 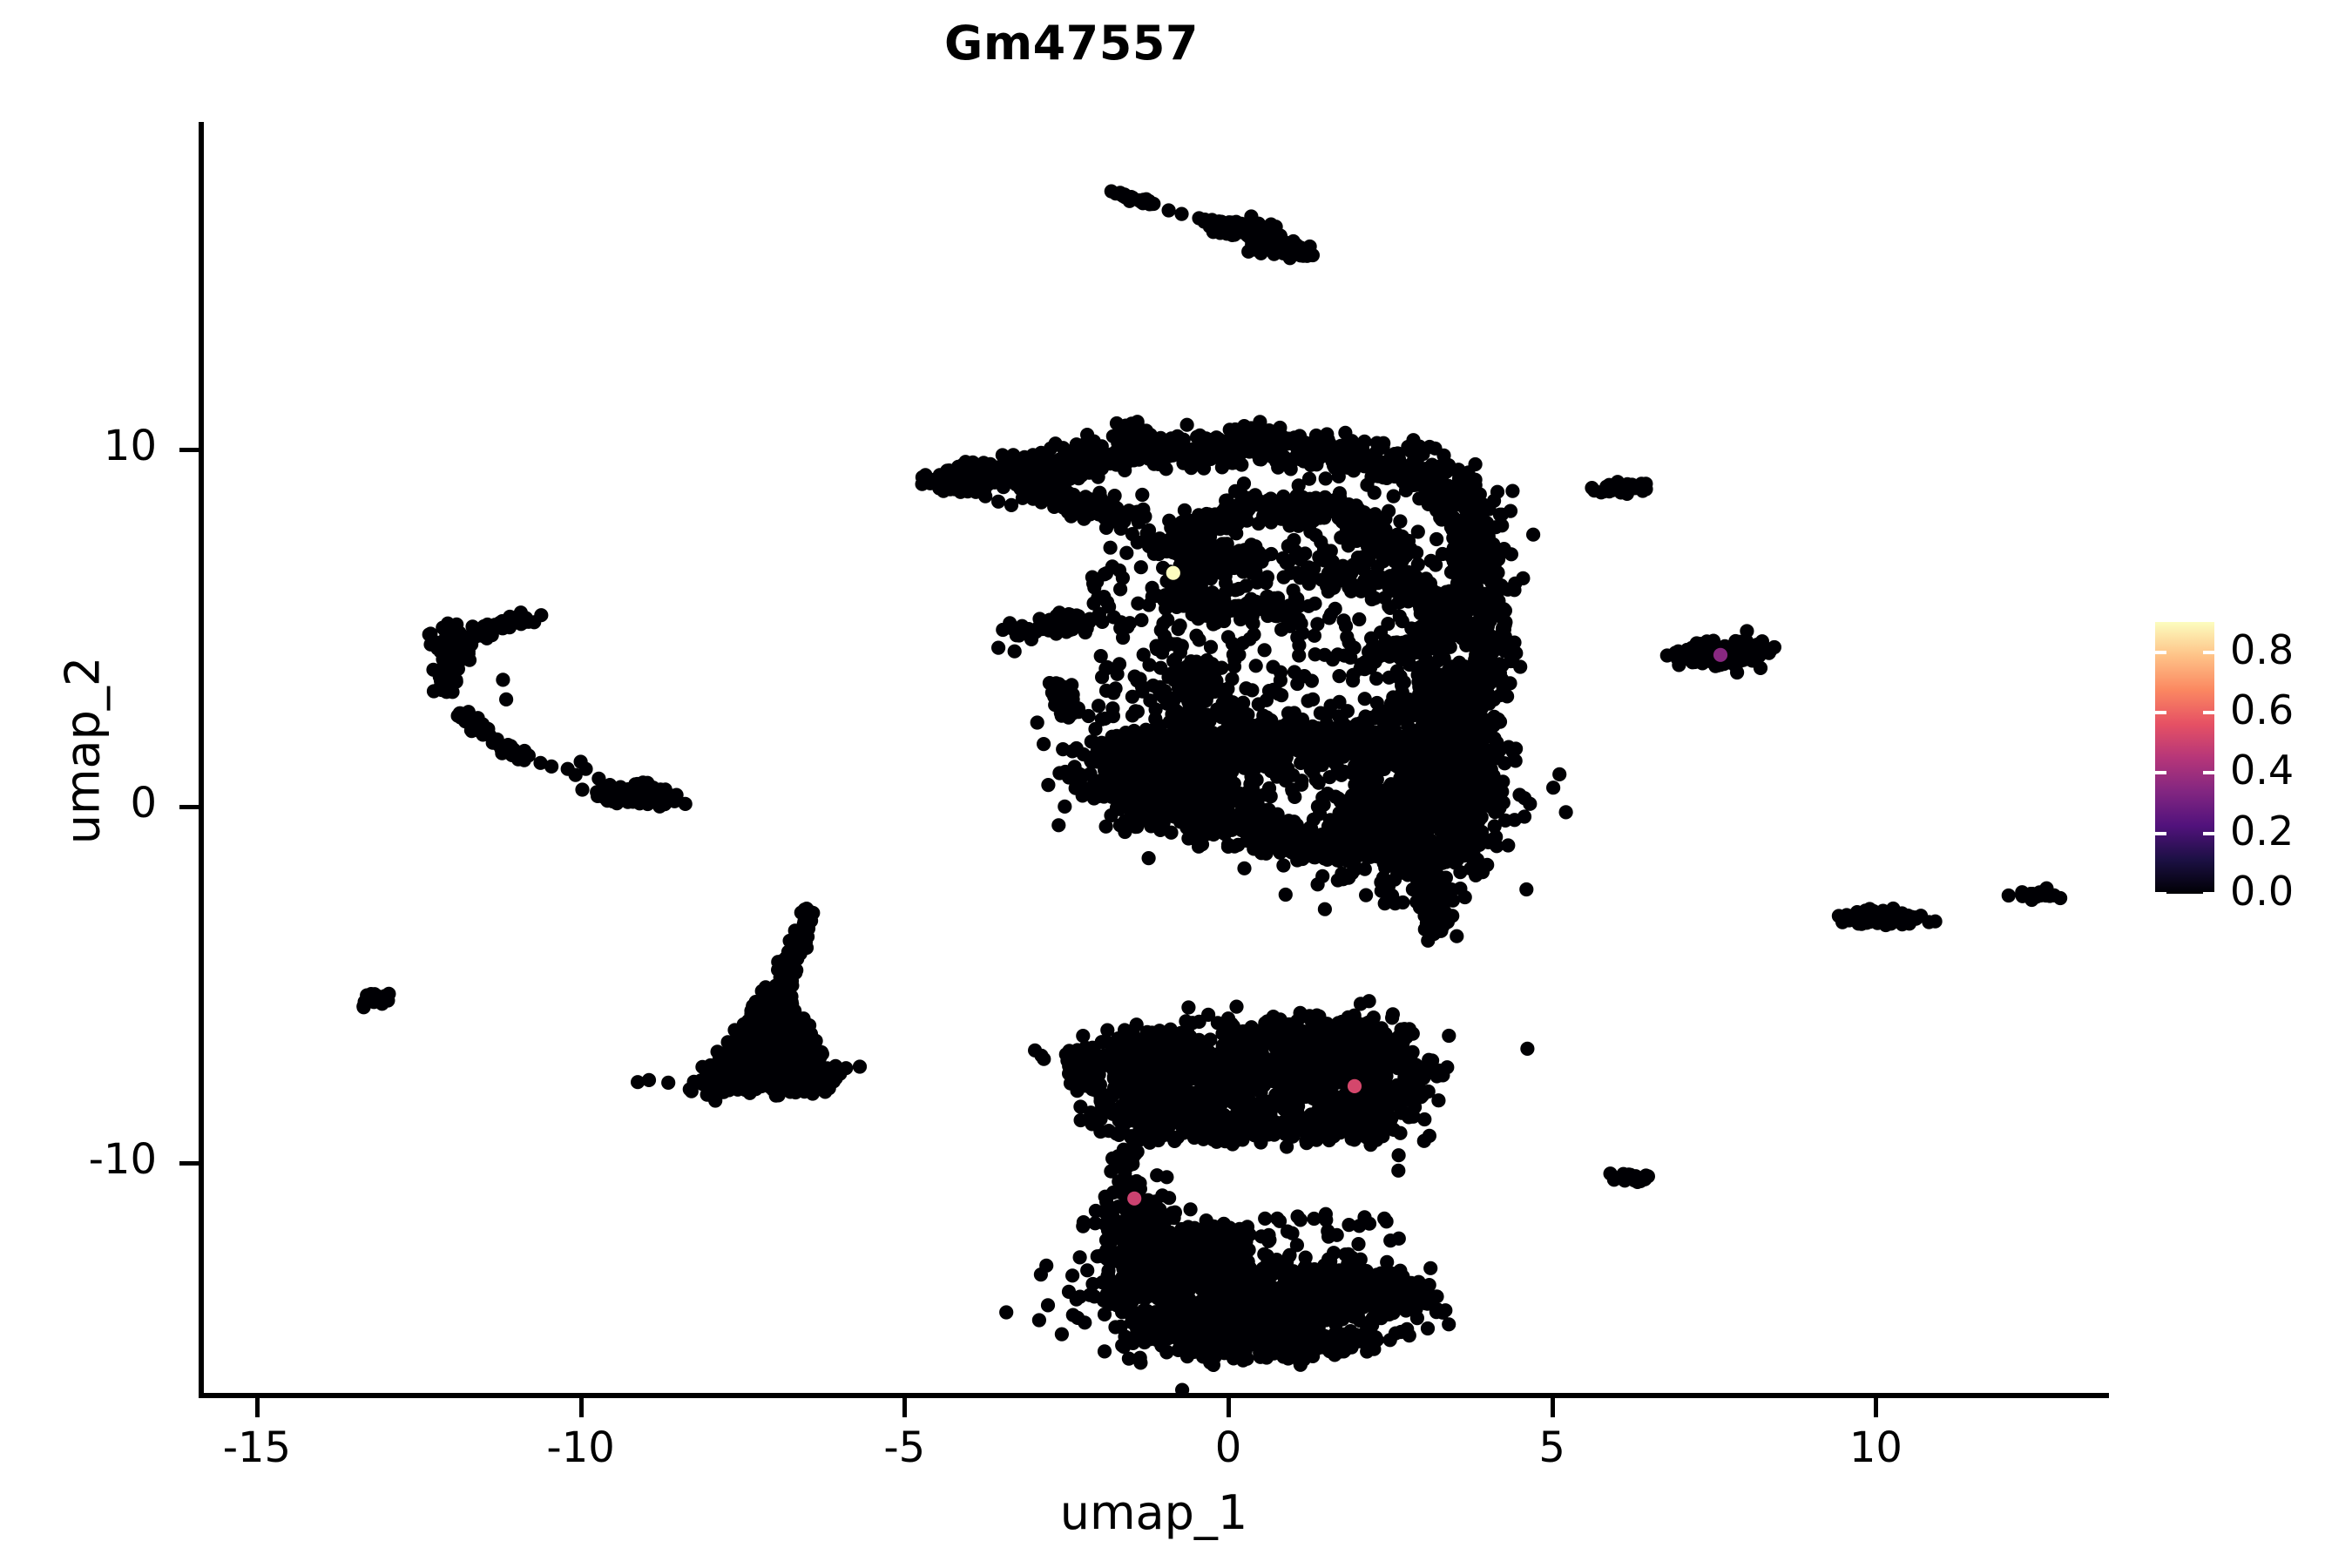 What do you see at coordinates (2262, 891) in the screenshot?
I see `colorbar-tick-label: 0.0` at bounding box center [2262, 891].